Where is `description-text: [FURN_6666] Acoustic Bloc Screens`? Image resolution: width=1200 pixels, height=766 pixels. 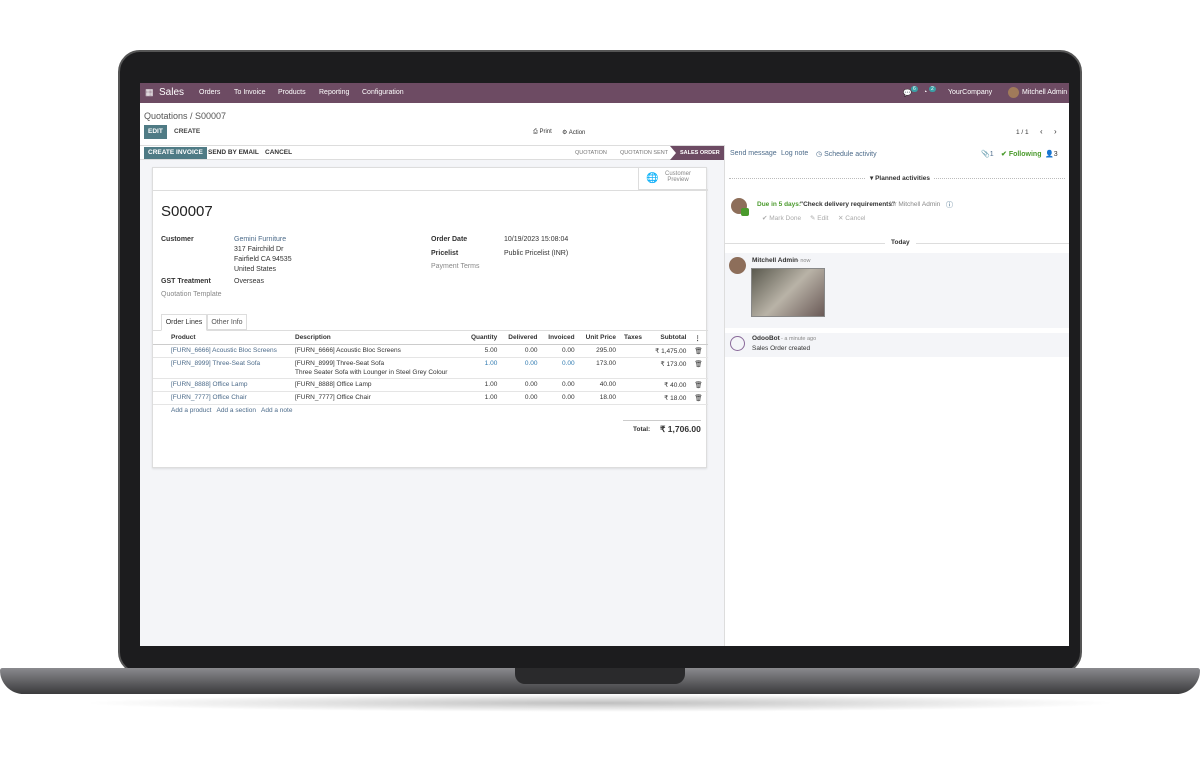 description-text: [FURN_6666] Acoustic Bloc Screens is located at coordinates (348, 350).